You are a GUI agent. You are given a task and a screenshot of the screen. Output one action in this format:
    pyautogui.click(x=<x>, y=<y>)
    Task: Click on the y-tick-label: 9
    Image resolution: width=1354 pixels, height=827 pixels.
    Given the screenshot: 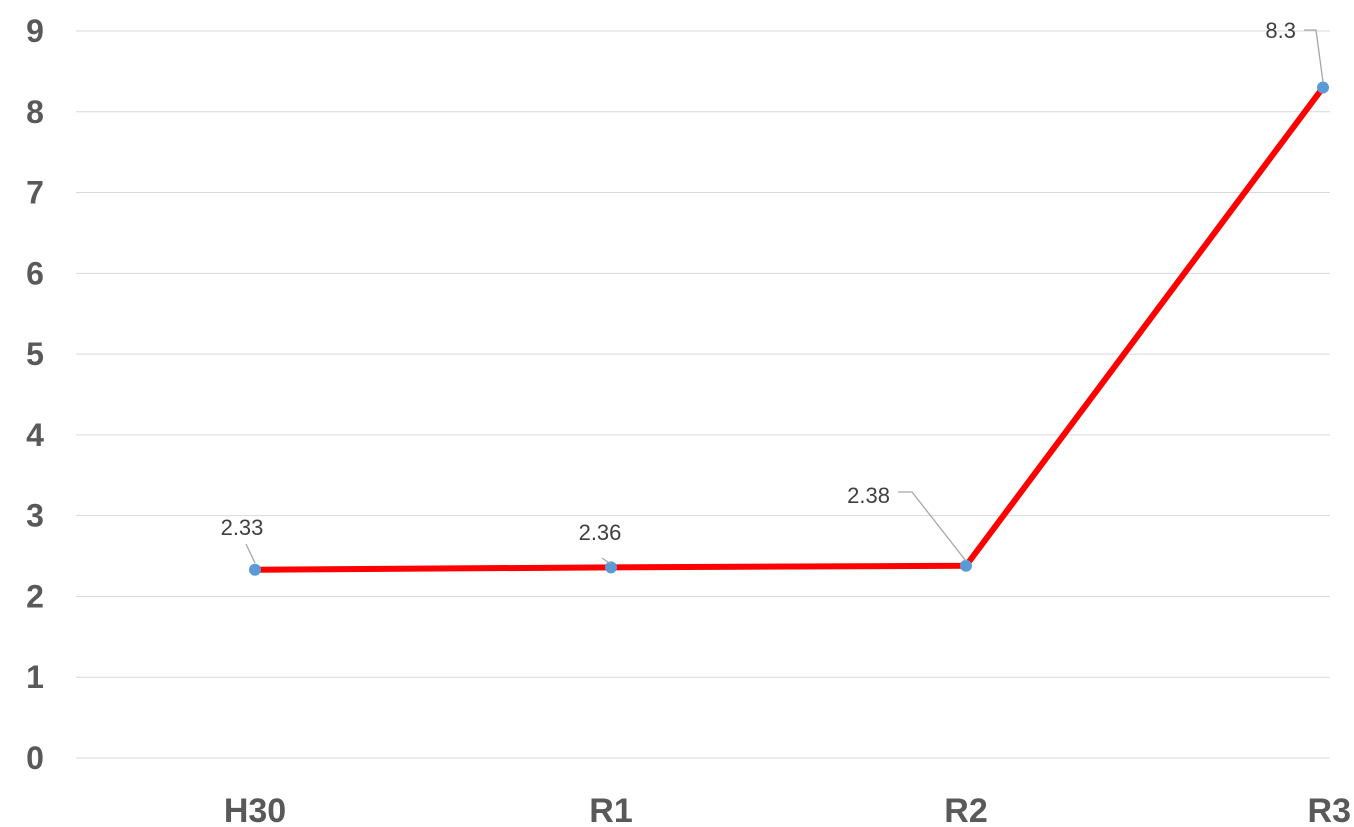 What is the action you would take?
    pyautogui.click(x=35, y=31)
    